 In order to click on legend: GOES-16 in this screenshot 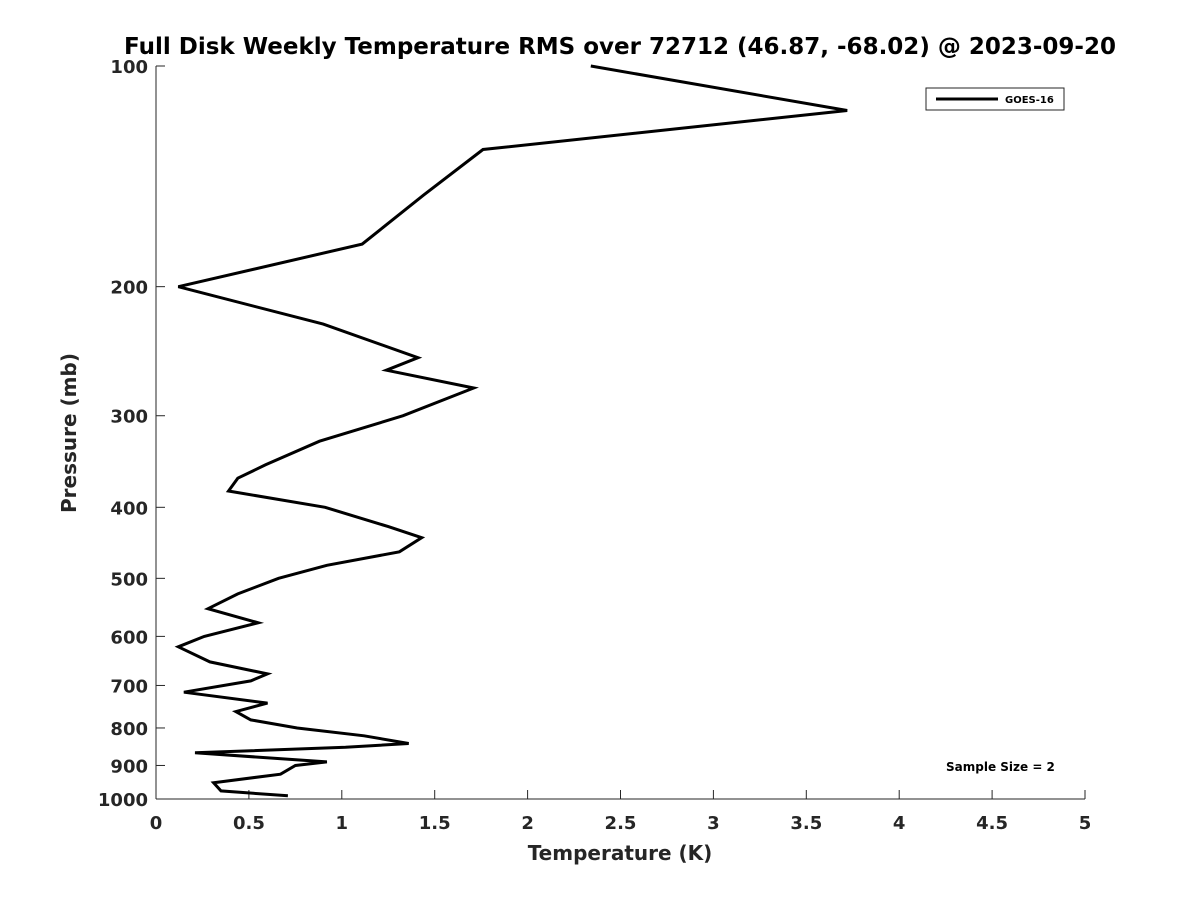, I will do `click(995, 99)`.